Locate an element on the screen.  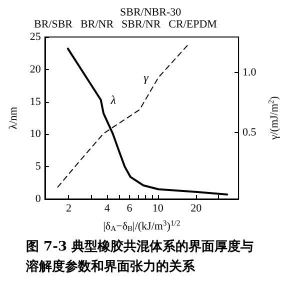
y-tick-label: 5 is located at coordinates (38, 166).